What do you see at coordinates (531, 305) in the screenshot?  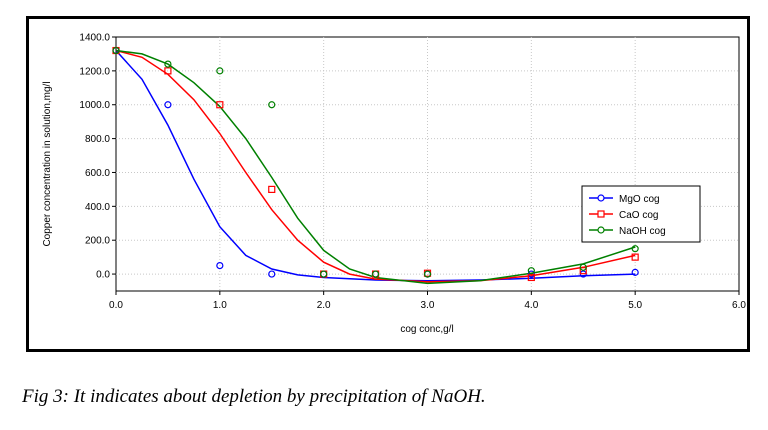 I see `x-tick-label: 4.0` at bounding box center [531, 305].